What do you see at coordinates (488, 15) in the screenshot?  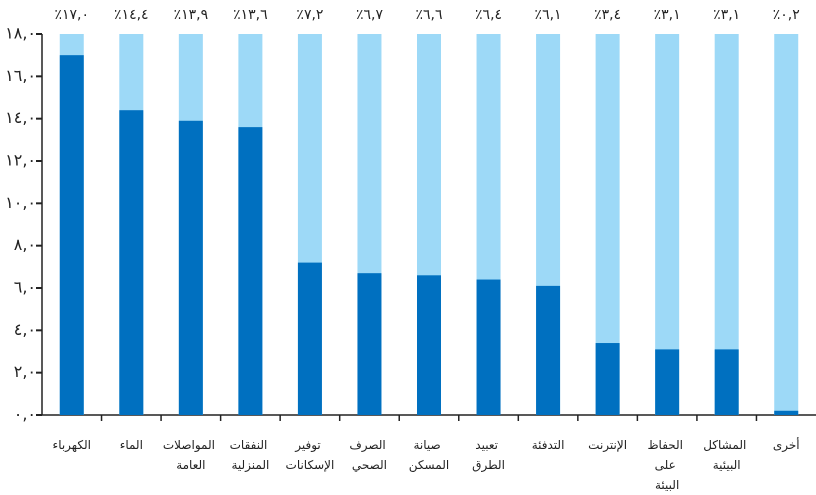 I see `value-label: ٪٦,٤` at bounding box center [488, 15].